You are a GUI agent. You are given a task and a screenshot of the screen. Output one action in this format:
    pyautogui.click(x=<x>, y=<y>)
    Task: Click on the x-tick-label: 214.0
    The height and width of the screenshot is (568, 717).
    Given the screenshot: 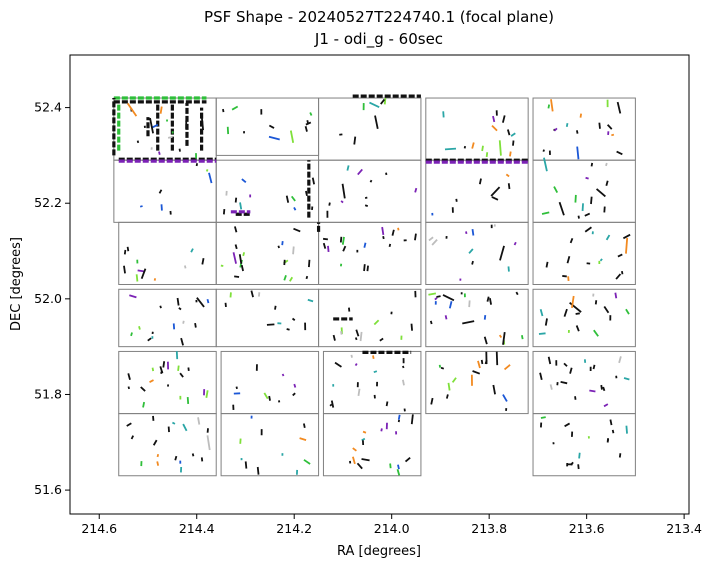 What is the action you would take?
    pyautogui.click(x=392, y=528)
    